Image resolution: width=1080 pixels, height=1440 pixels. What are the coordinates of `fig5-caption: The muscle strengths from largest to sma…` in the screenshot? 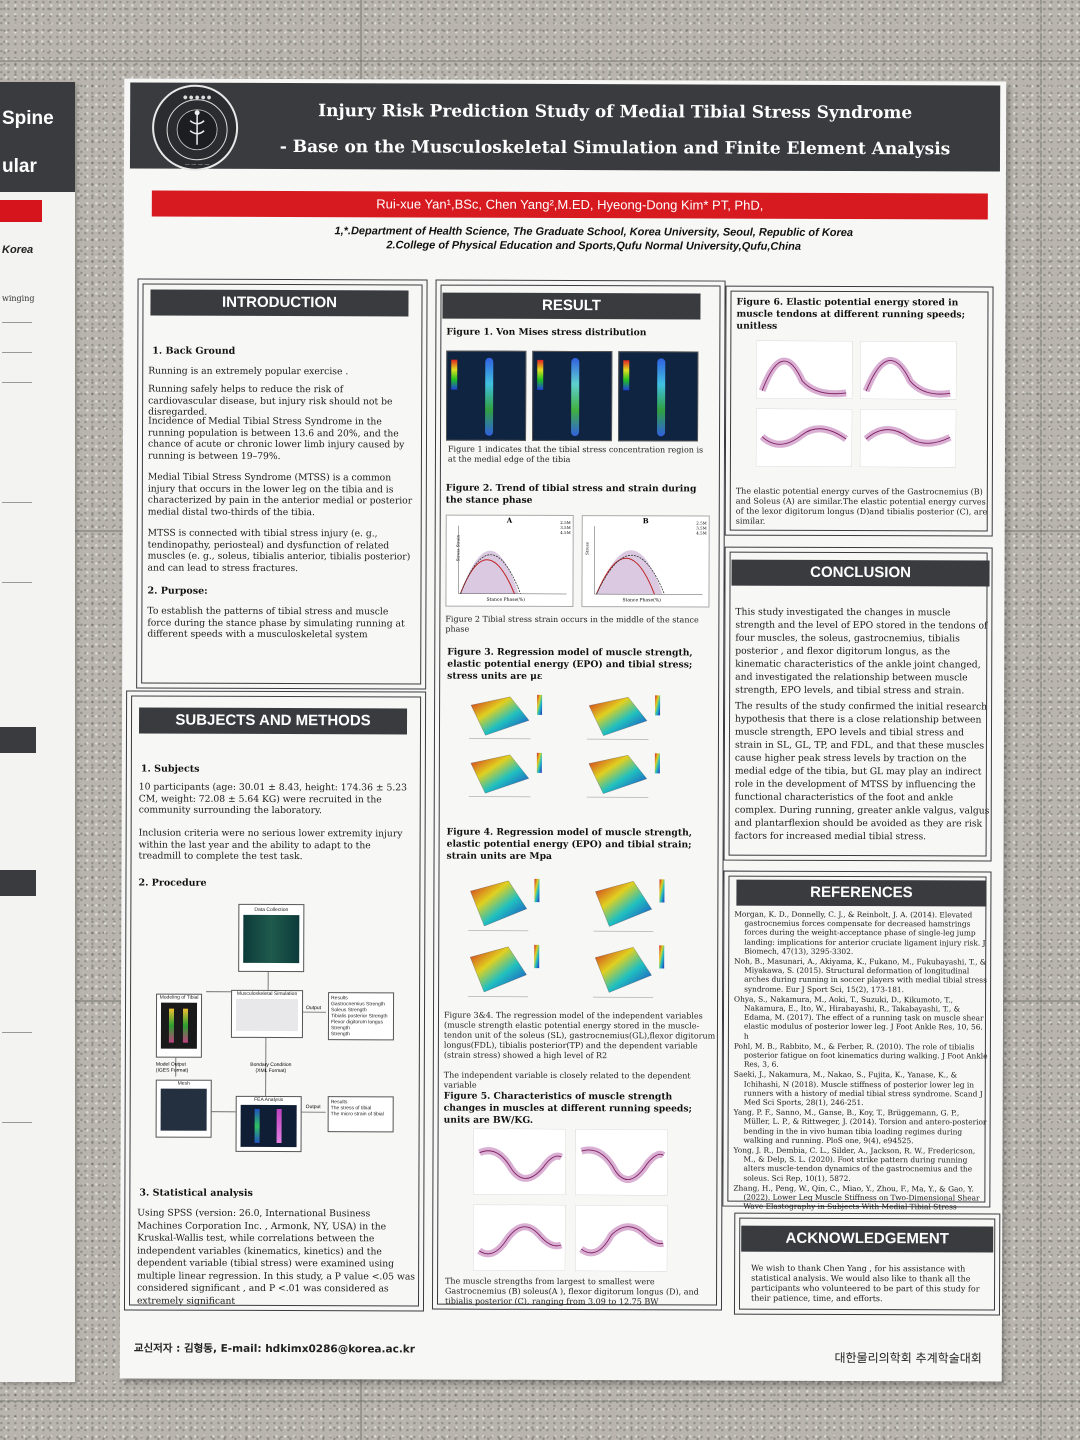 It's located at (571, 1291).